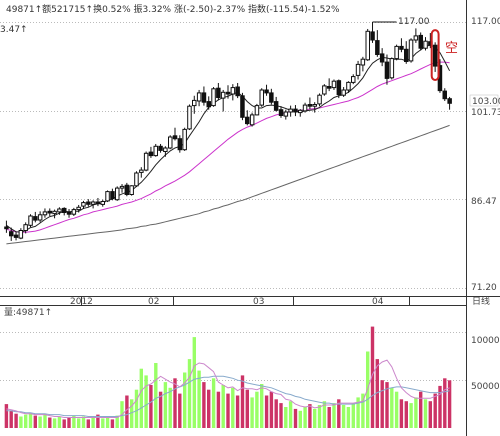 This screenshot has height=436, width=500. Describe the element at coordinates (378, 302) in the screenshot. I see `x-tick-04: 04` at that location.